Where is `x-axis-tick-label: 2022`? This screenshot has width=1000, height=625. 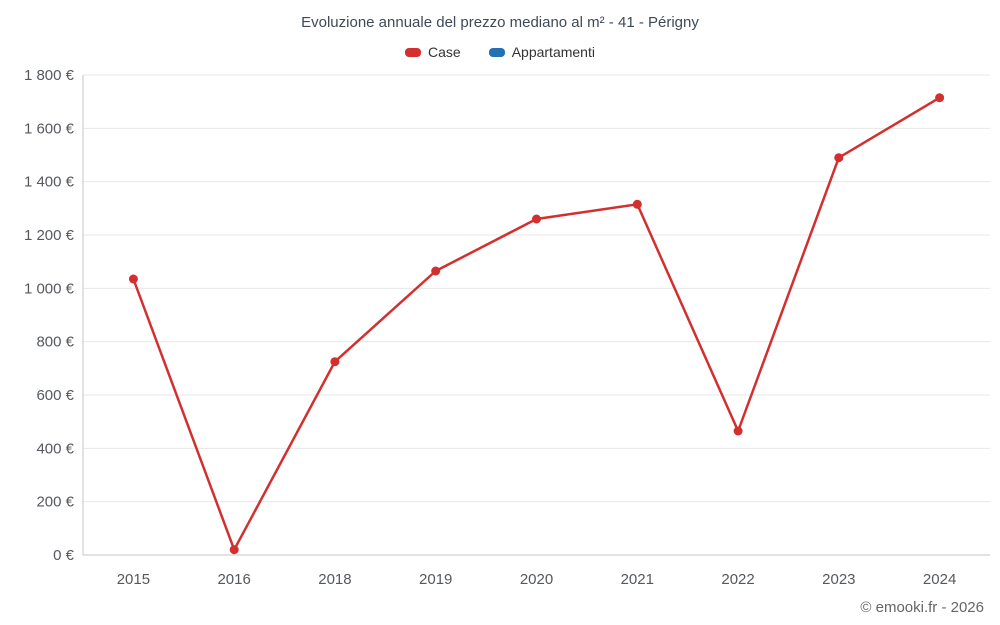
x-axis-tick-label: 2022 is located at coordinates (737, 579).